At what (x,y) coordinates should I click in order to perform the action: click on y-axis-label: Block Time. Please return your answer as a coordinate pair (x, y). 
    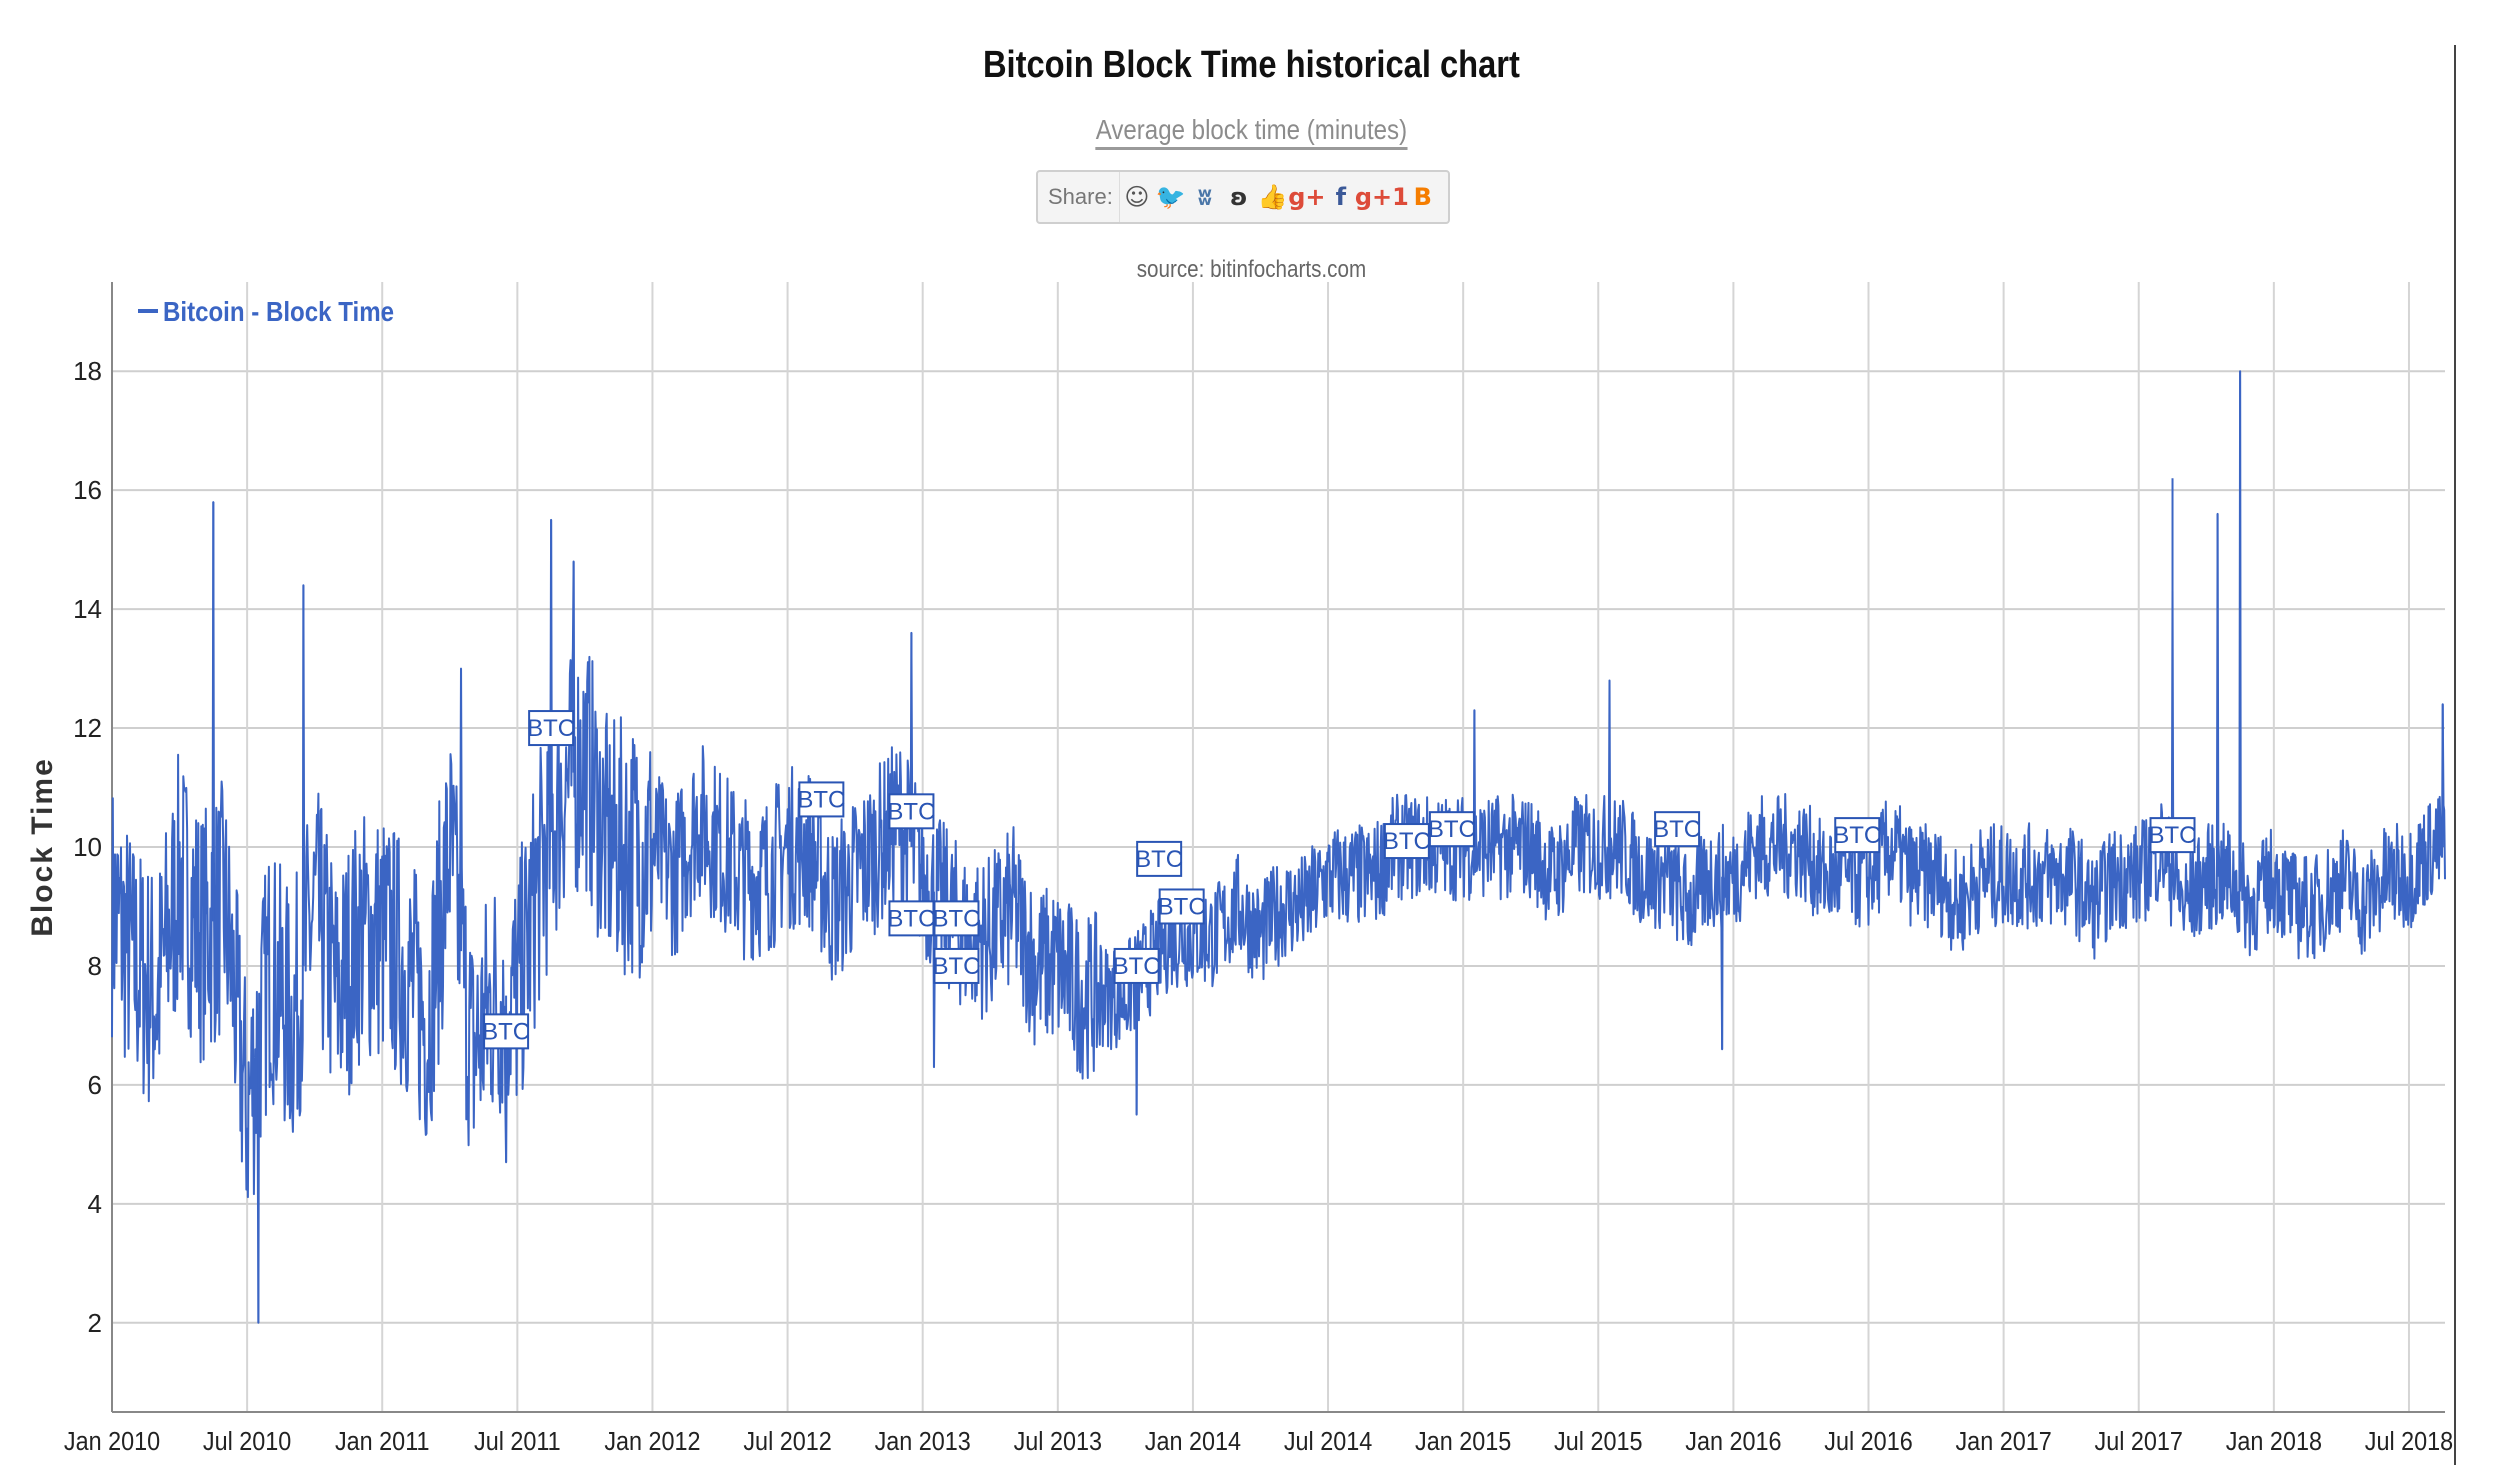
    Looking at the image, I should click on (42, 847).